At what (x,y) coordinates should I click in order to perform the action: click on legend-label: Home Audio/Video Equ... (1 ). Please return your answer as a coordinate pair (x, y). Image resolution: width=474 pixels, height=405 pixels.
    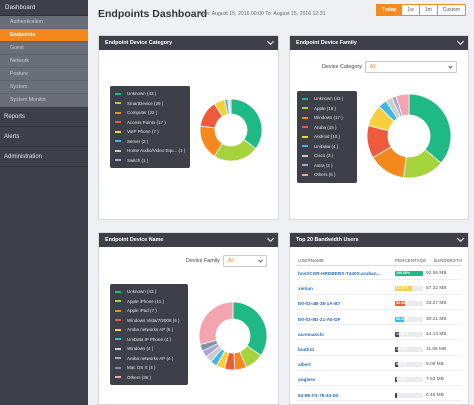
    Looking at the image, I should click on (156, 151).